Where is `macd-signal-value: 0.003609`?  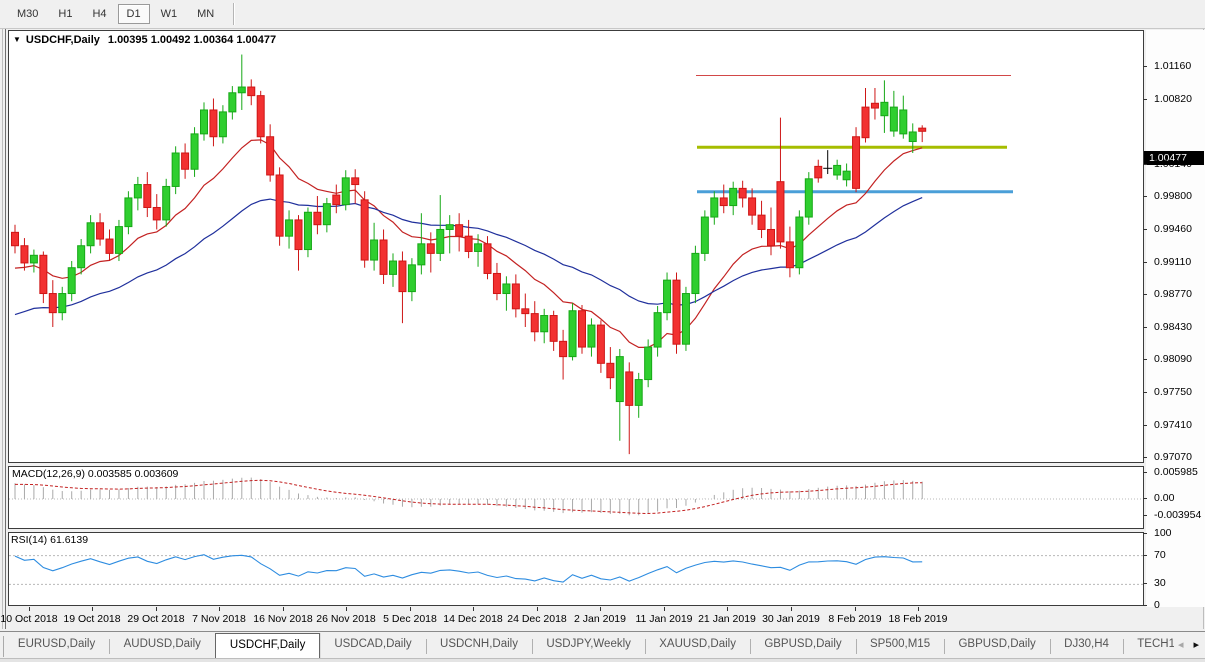 macd-signal-value: 0.003609 is located at coordinates (156, 474).